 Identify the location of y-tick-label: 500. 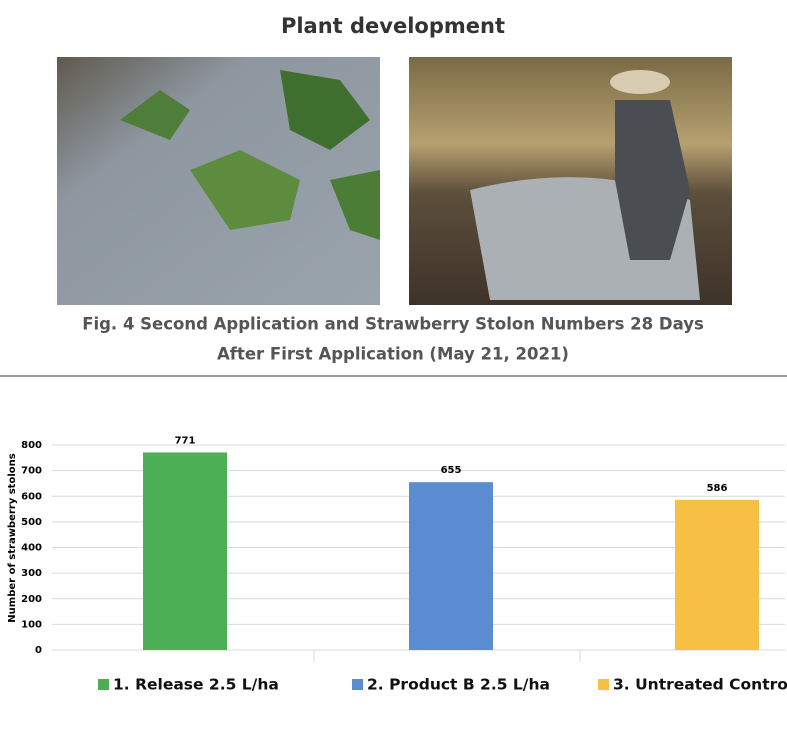
(31, 522).